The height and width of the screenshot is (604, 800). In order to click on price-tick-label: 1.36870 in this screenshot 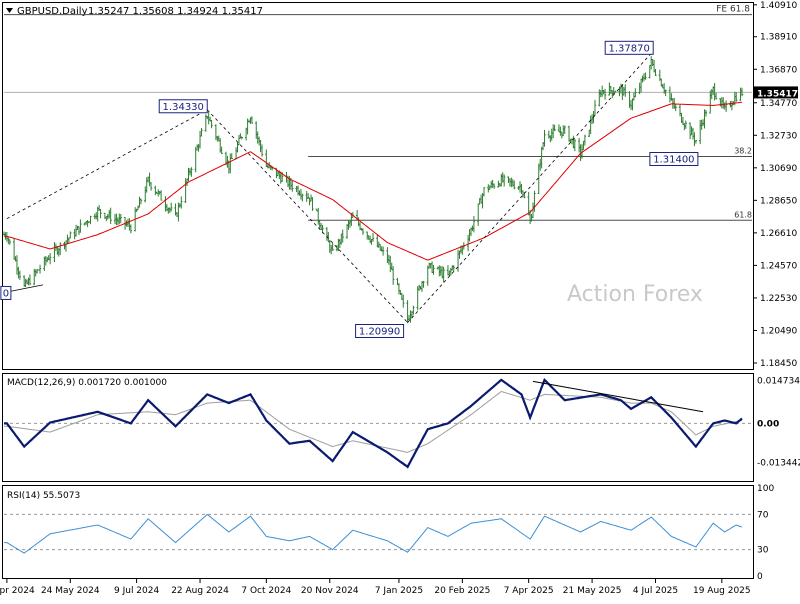, I will do `click(778, 70)`.